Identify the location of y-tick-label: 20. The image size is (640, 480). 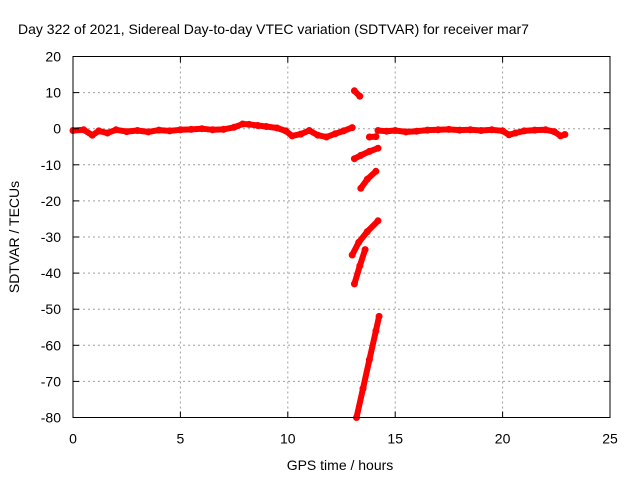
(53, 57).